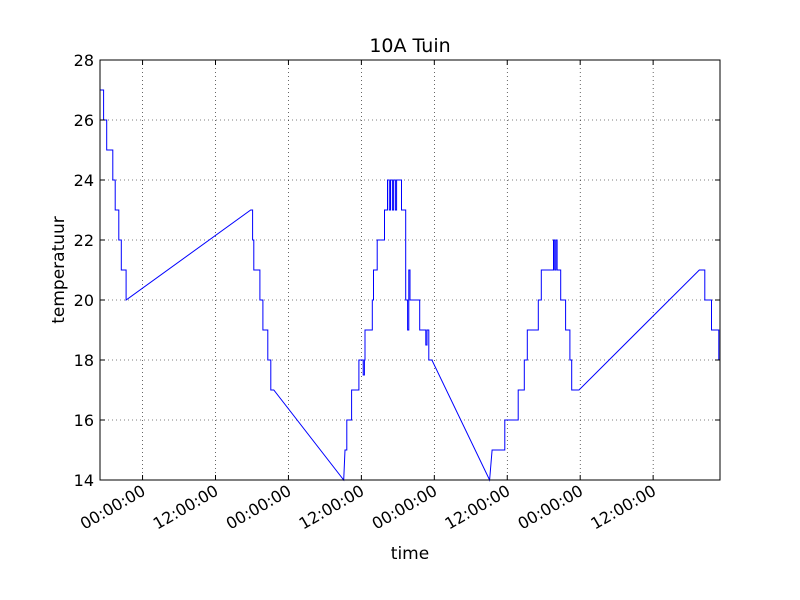  Describe the element at coordinates (84, 360) in the screenshot. I see `y-tick-label: 18` at that location.